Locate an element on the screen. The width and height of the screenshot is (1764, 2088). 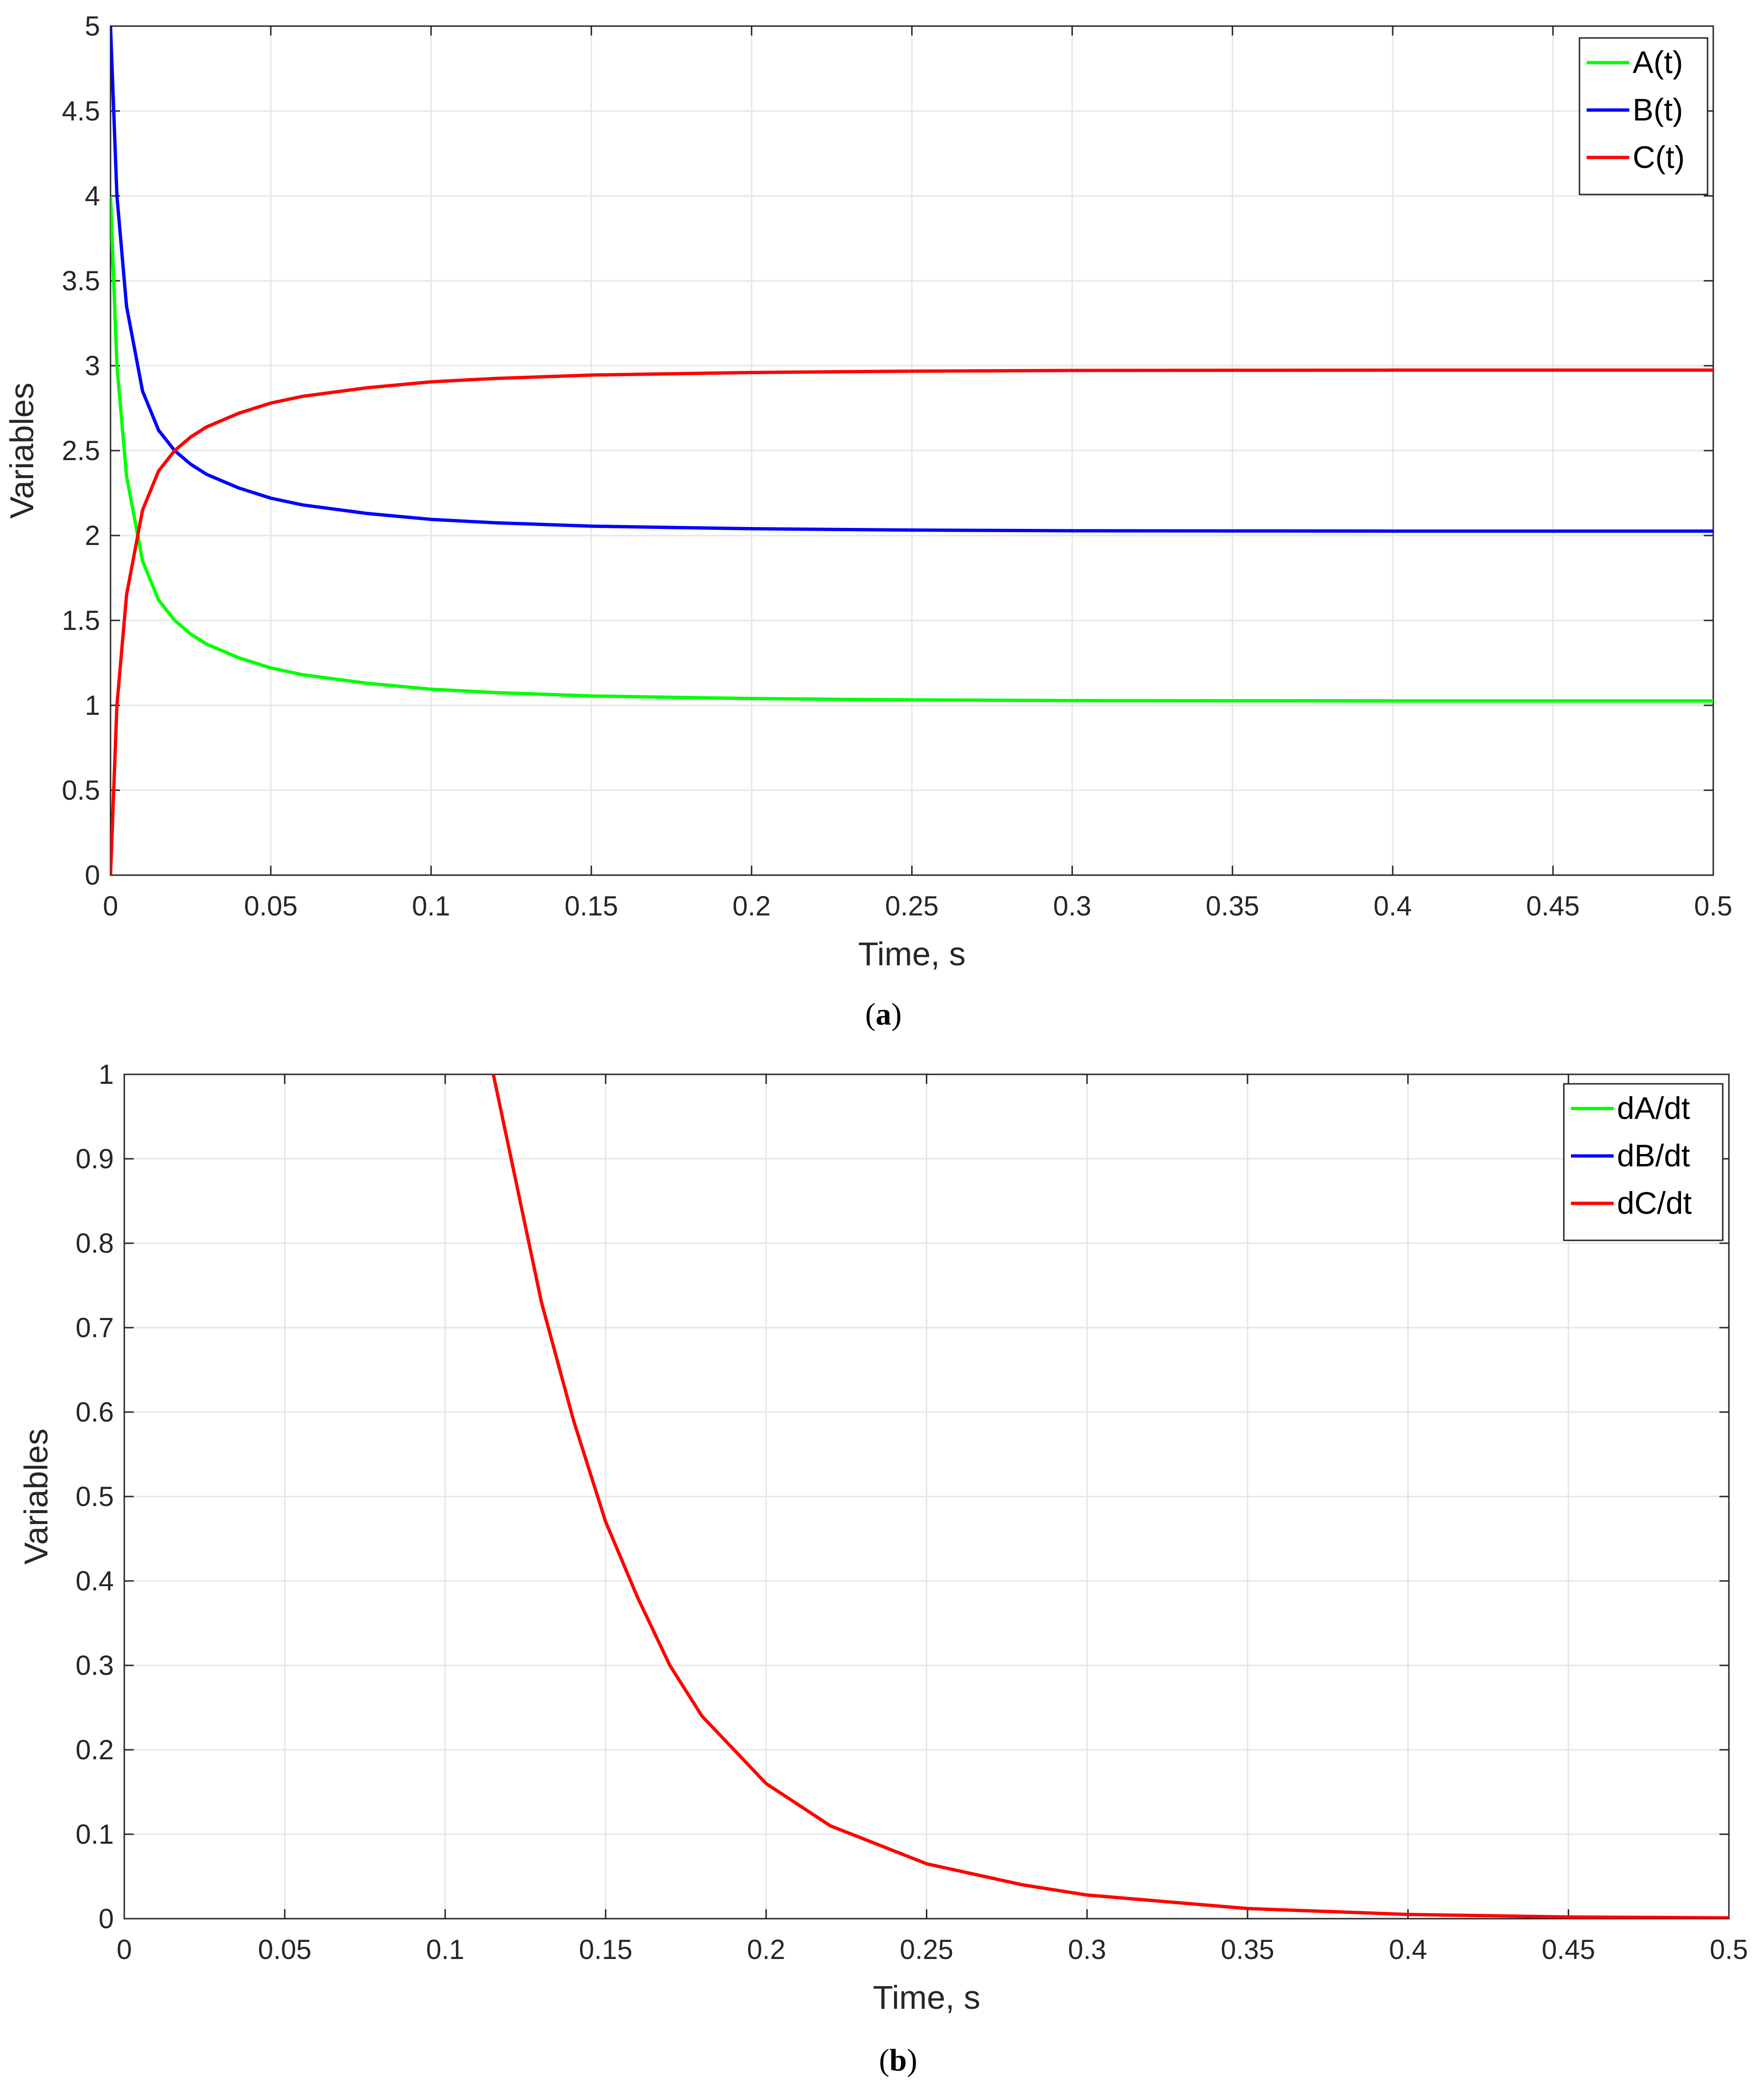
y-tick-label: 0.3 is located at coordinates (94, 1665).